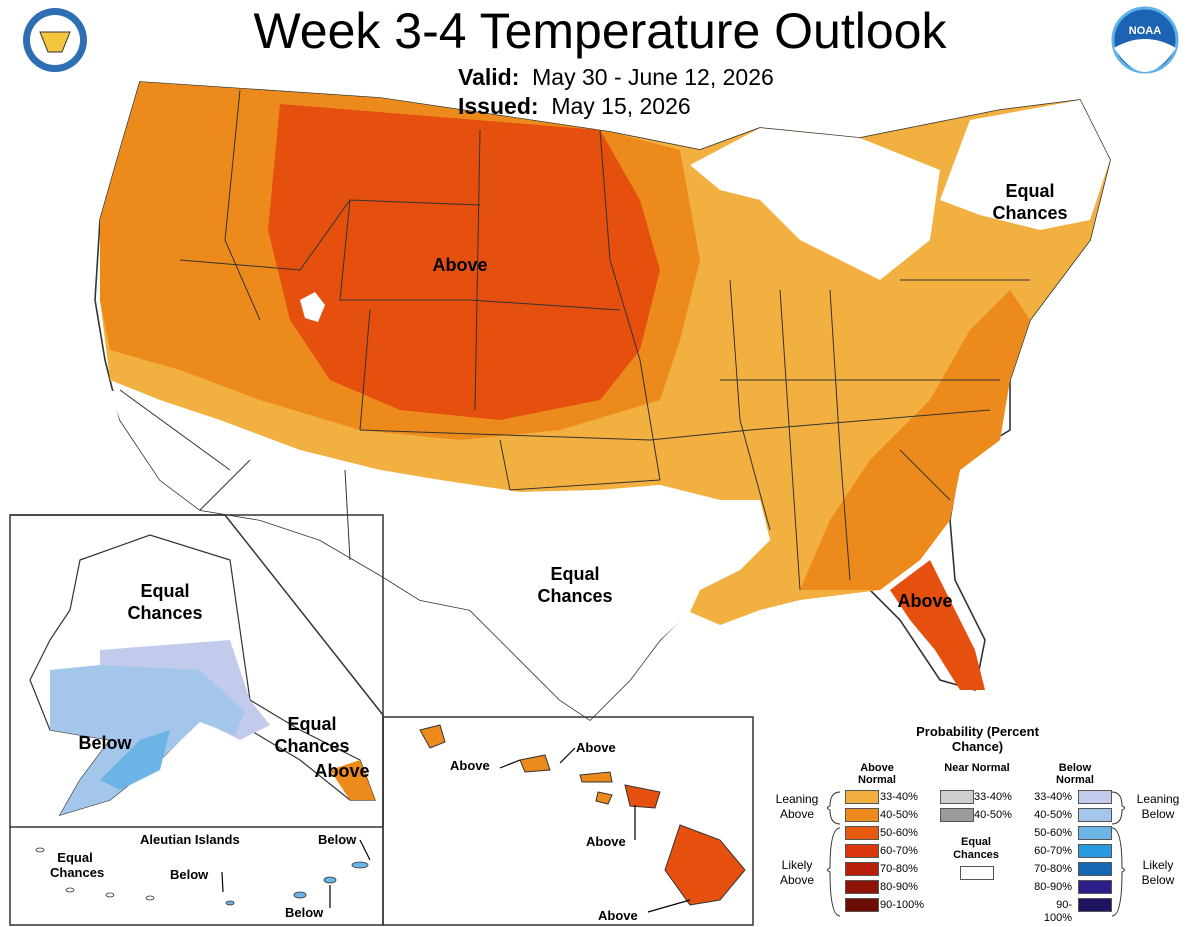 The height and width of the screenshot is (927, 1200). Describe the element at coordinates (1053, 851) in the screenshot. I see `legend-below-bin-label: 60-70%` at that location.